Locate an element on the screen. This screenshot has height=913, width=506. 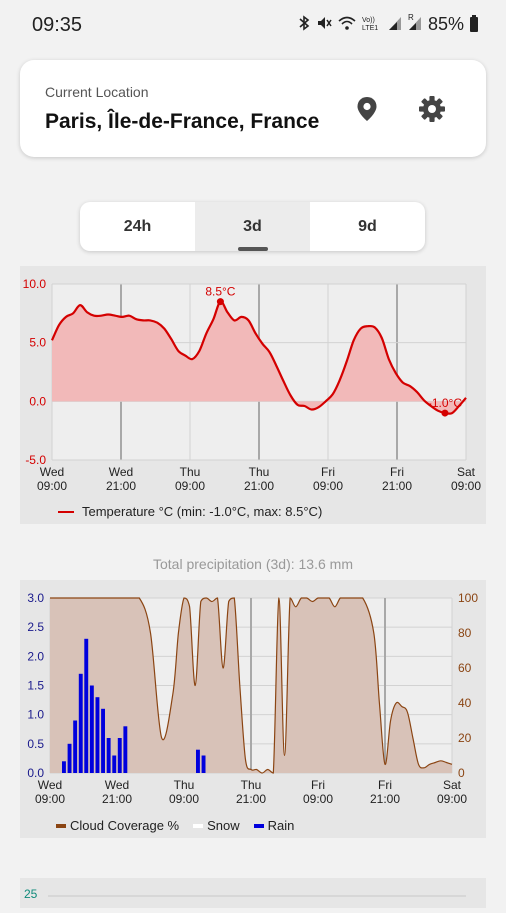
status-bar: 09:35 Vo)) LTE1 R 85% is located at coordinates (253, 26).